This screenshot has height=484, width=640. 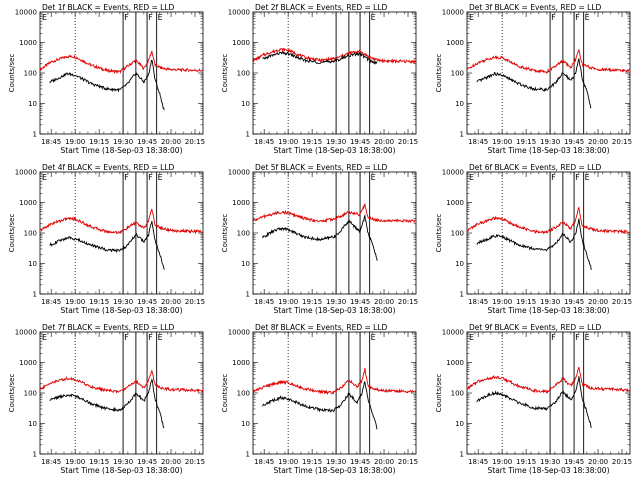 What do you see at coordinates (321, 327) in the screenshot?
I see `chart-title: Det 8f BLACK = Events, RED = LLD` at bounding box center [321, 327].